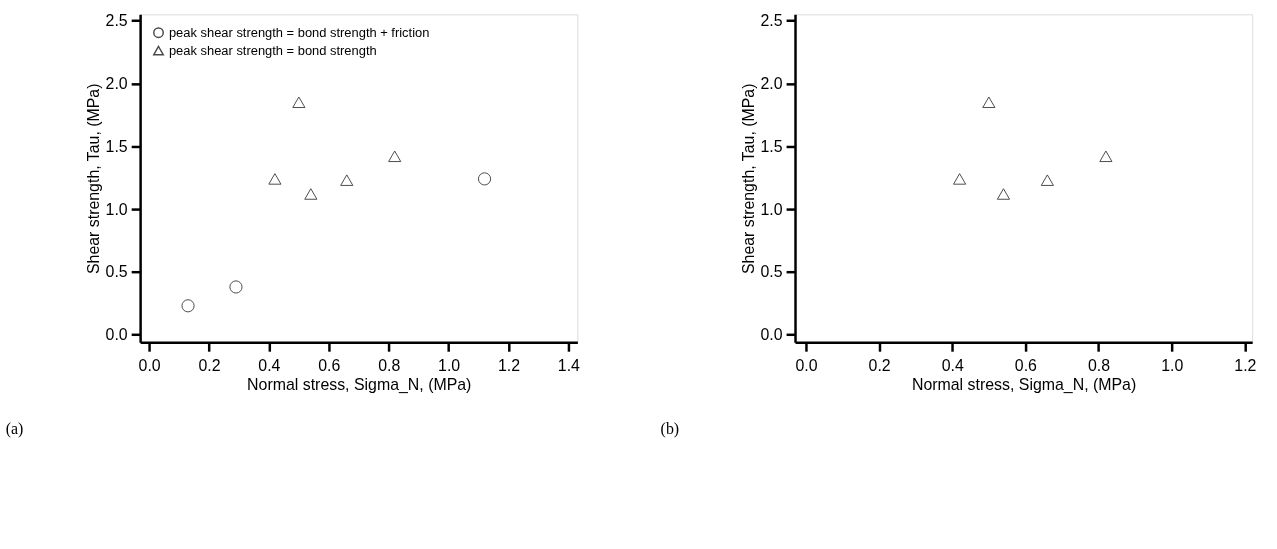 This screenshot has width=1277, height=549. Describe the element at coordinates (272, 50) in the screenshot. I see `legend-label: peak shear strength = bond strength` at that location.